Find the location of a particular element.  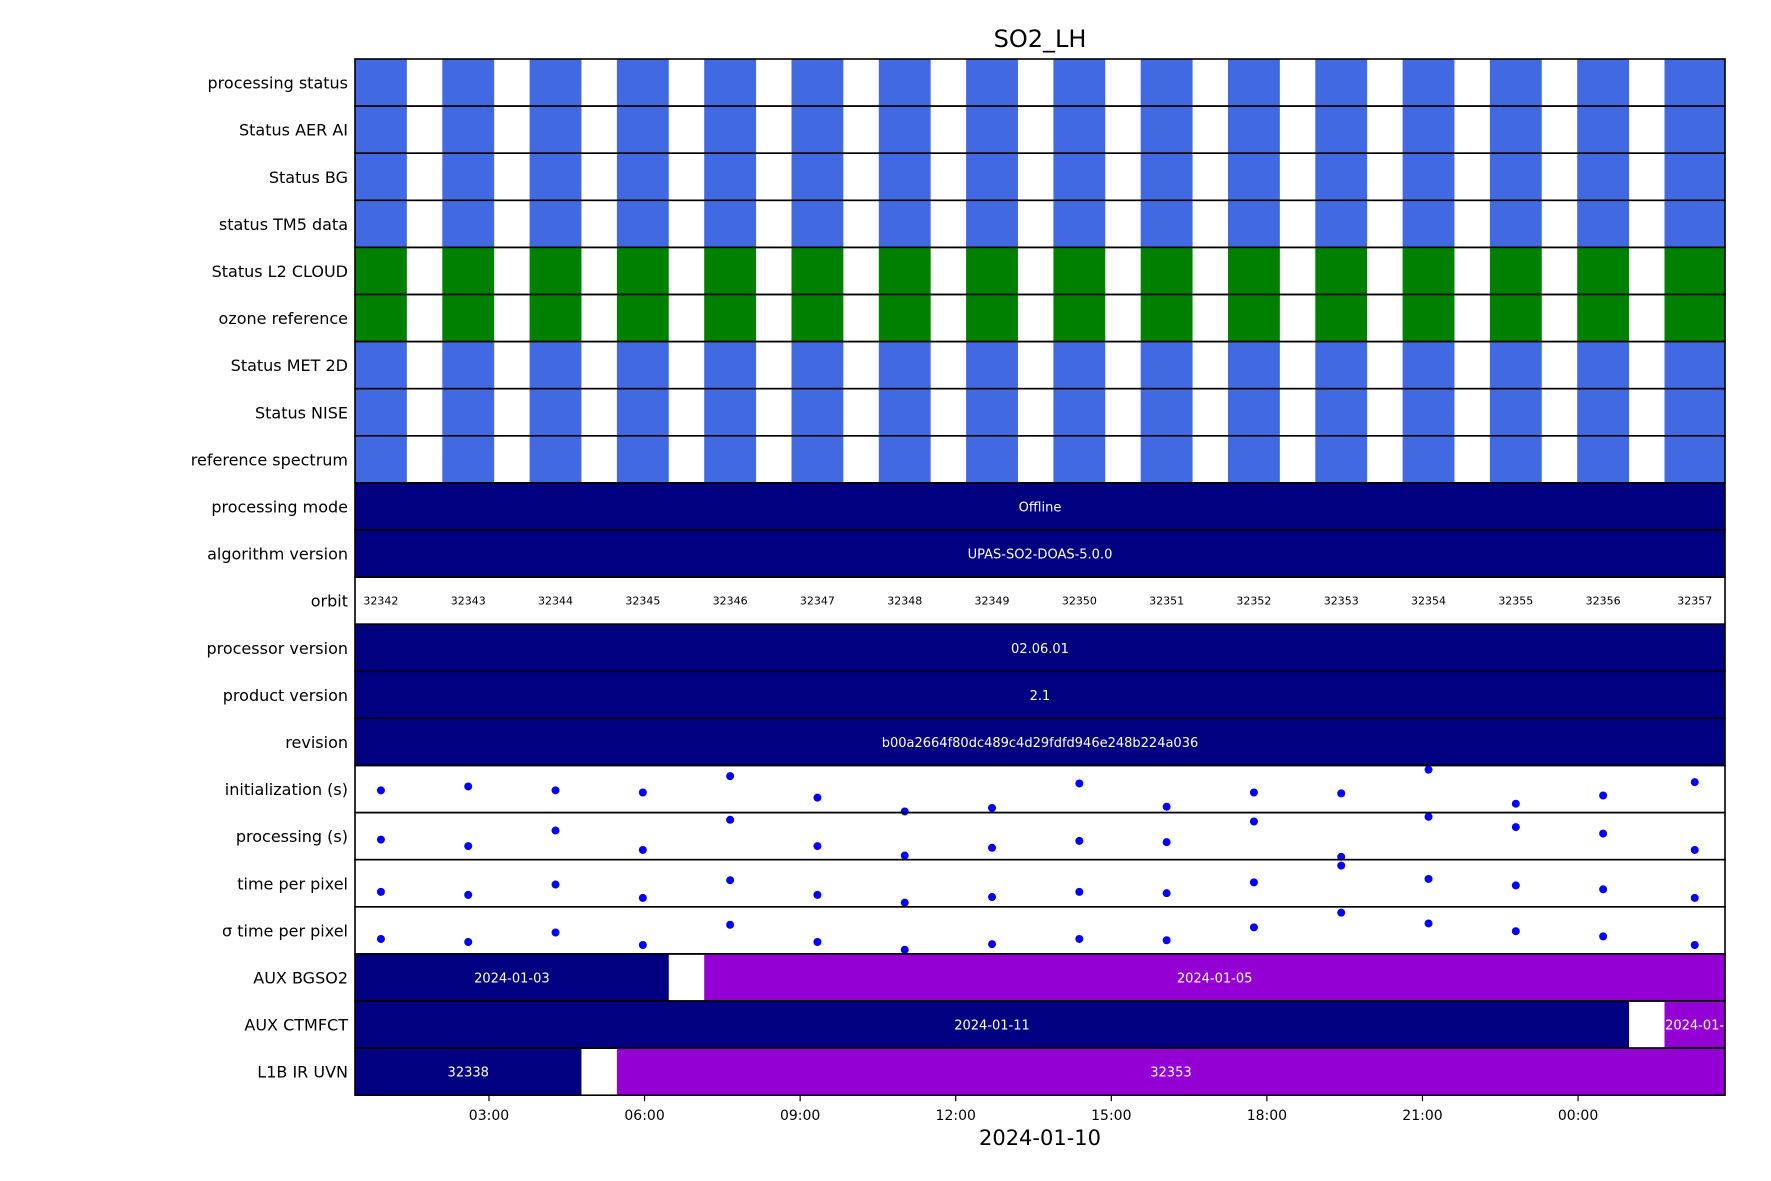

aux-segment-label: 32338 is located at coordinates (468, 1073).